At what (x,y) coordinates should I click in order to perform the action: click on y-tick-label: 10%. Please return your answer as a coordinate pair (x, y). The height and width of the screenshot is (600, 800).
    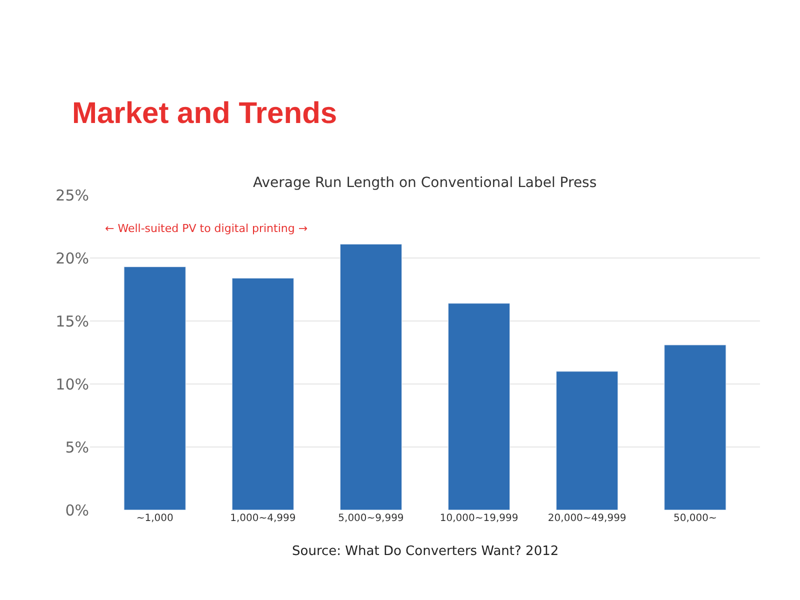
    Looking at the image, I should click on (72, 384).